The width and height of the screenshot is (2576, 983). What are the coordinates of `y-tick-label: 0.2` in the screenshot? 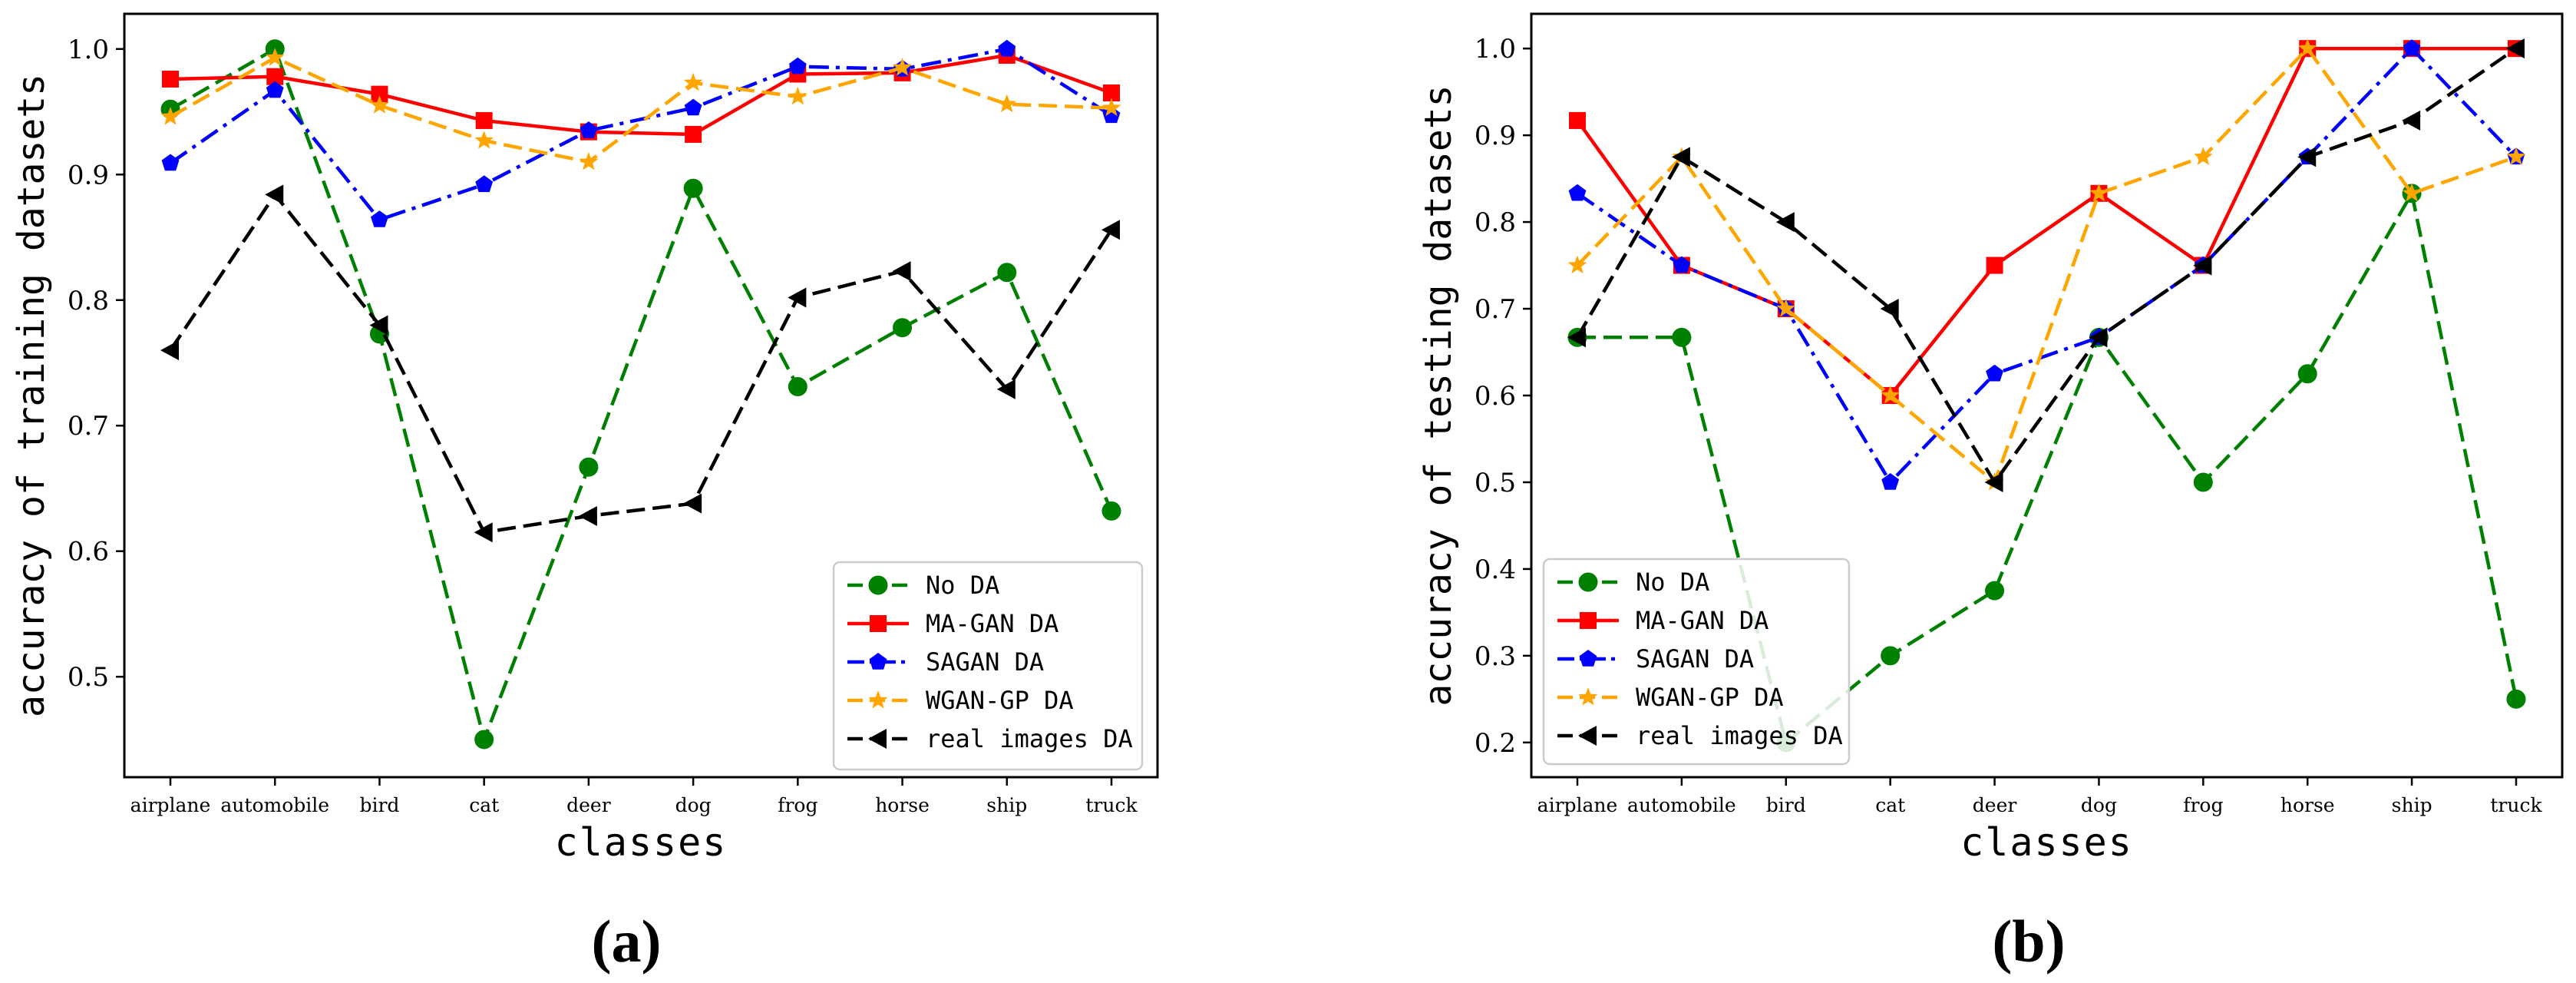 It's located at (1495, 743).